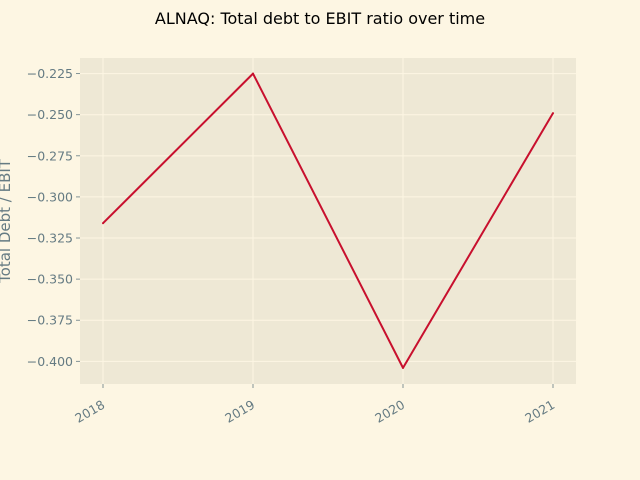 The height and width of the screenshot is (480, 640). What do you see at coordinates (50, 320) in the screenshot?
I see `y-tick-label: −0.375` at bounding box center [50, 320].